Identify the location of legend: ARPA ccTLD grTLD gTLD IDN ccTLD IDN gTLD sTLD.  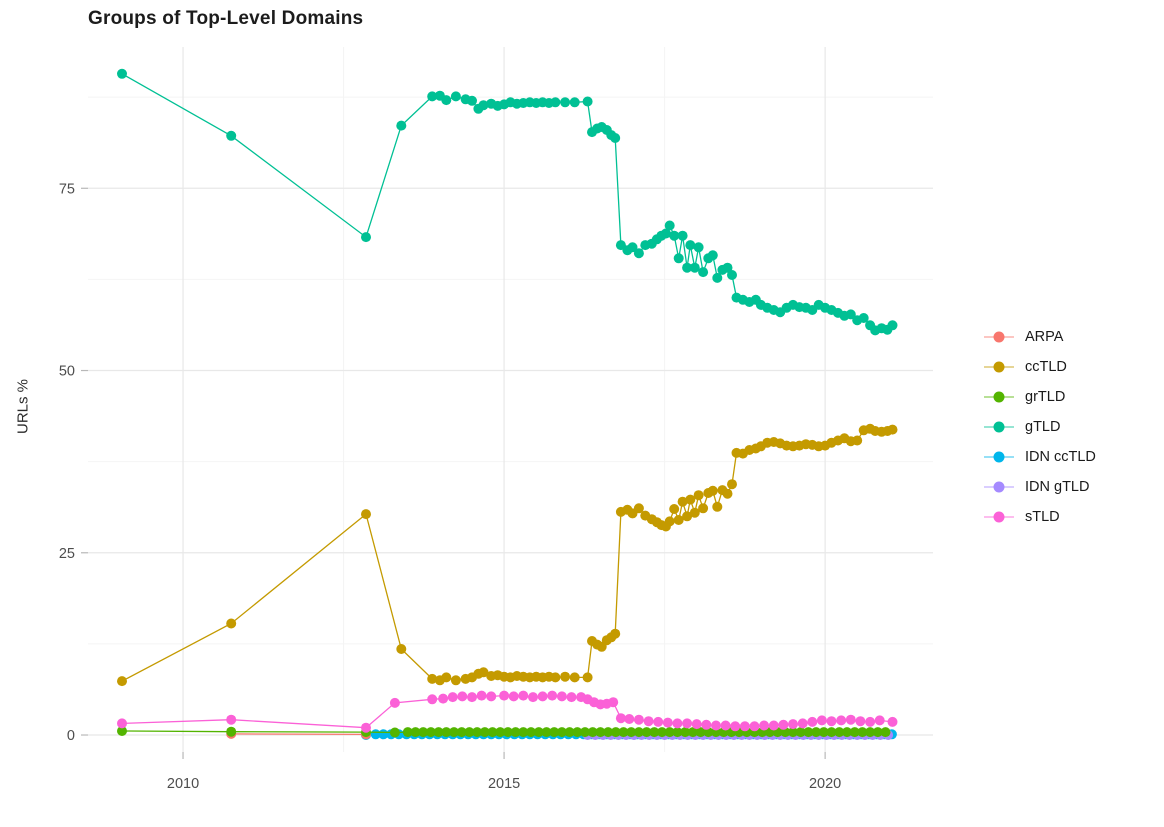
(1040, 426).